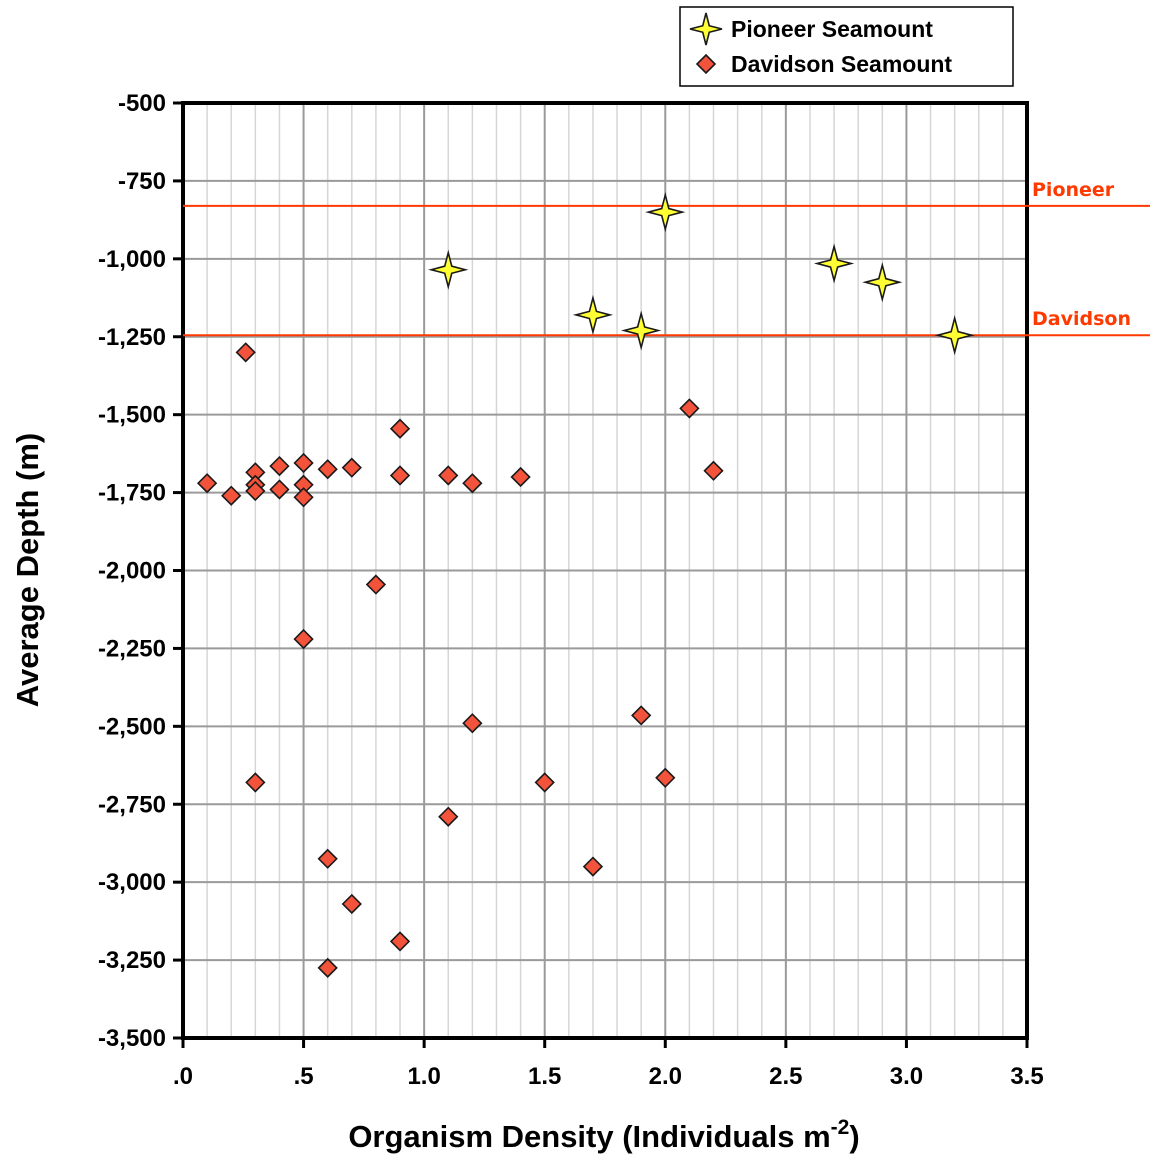 The height and width of the screenshot is (1160, 1166). What do you see at coordinates (423, 1076) in the screenshot?
I see `x-tick-label: 1.0` at bounding box center [423, 1076].